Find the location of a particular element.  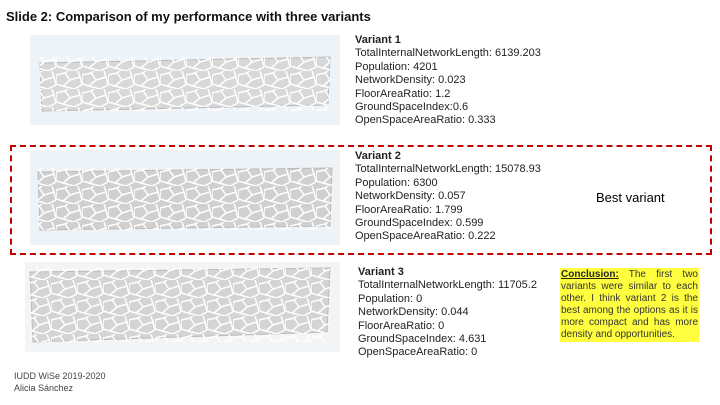

footer-line: Alicia Sánchez is located at coordinates (44, 388).